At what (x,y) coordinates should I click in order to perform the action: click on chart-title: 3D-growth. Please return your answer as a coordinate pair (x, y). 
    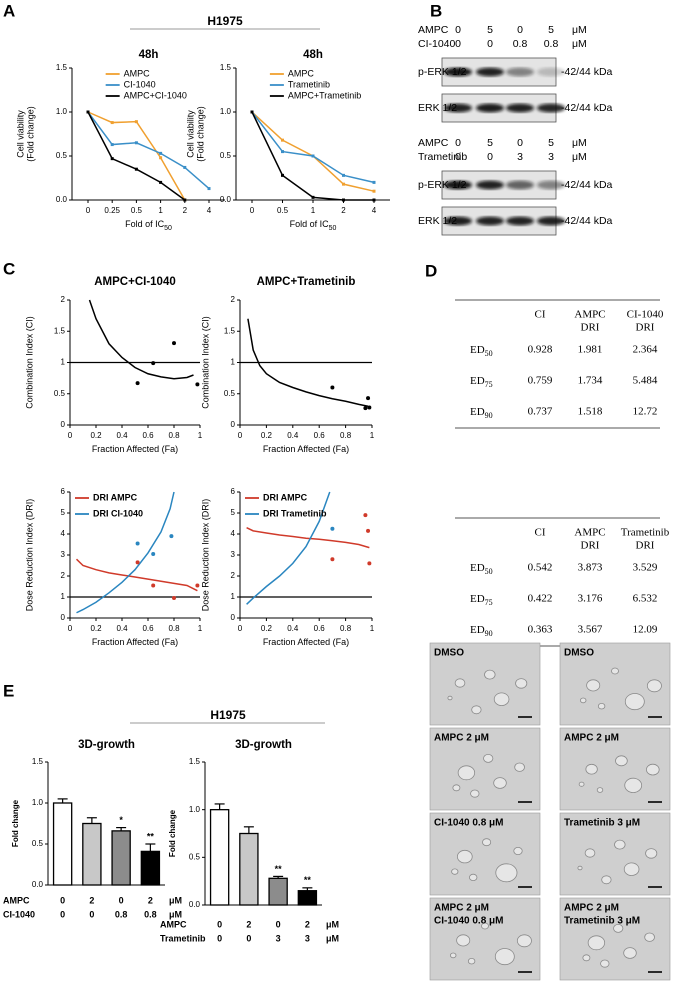
    Looking at the image, I should click on (106, 745).